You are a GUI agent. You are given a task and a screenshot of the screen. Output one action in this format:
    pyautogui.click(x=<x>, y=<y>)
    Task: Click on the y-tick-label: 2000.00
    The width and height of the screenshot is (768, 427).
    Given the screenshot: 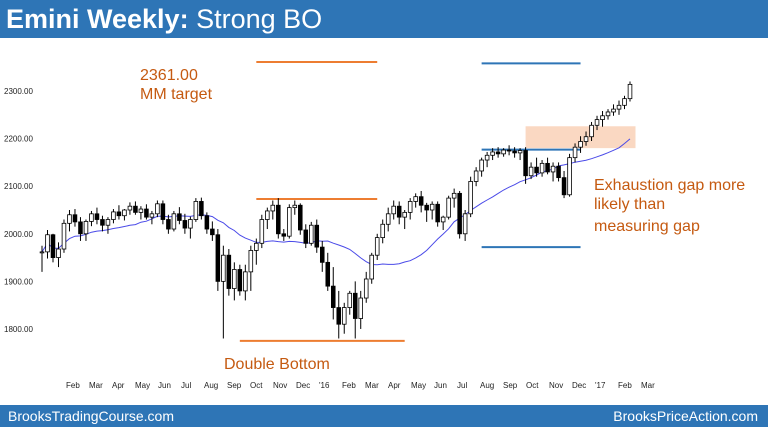 What is the action you would take?
    pyautogui.click(x=18, y=234)
    